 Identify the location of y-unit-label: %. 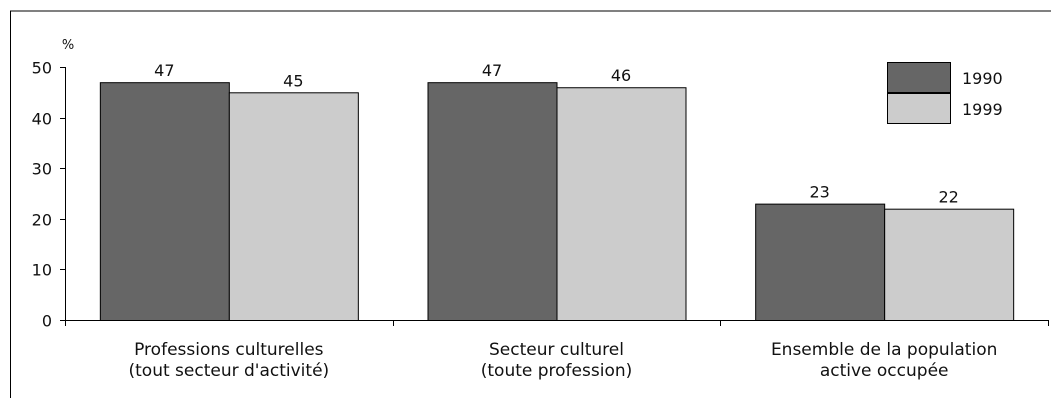
(68, 45).